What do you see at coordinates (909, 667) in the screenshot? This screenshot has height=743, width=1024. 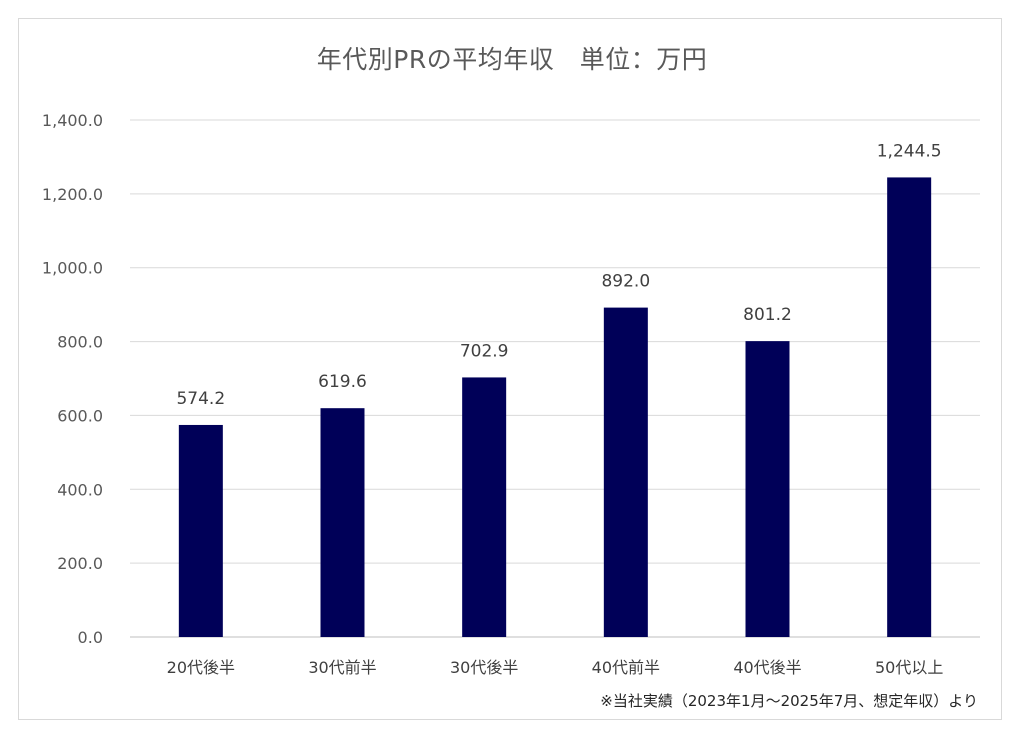 I see `x-tick-label: 50代以上` at bounding box center [909, 667].